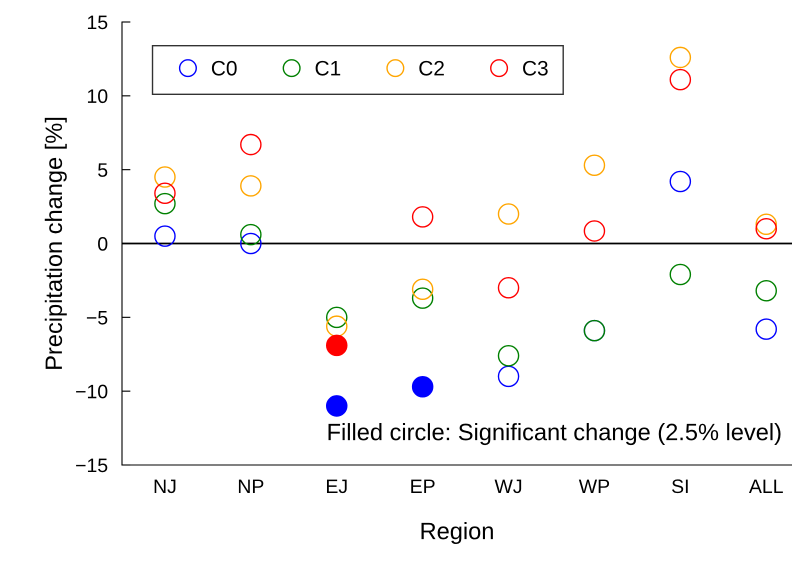 The image size is (792, 561). I want to click on x-axis-title: Region, so click(457, 533).